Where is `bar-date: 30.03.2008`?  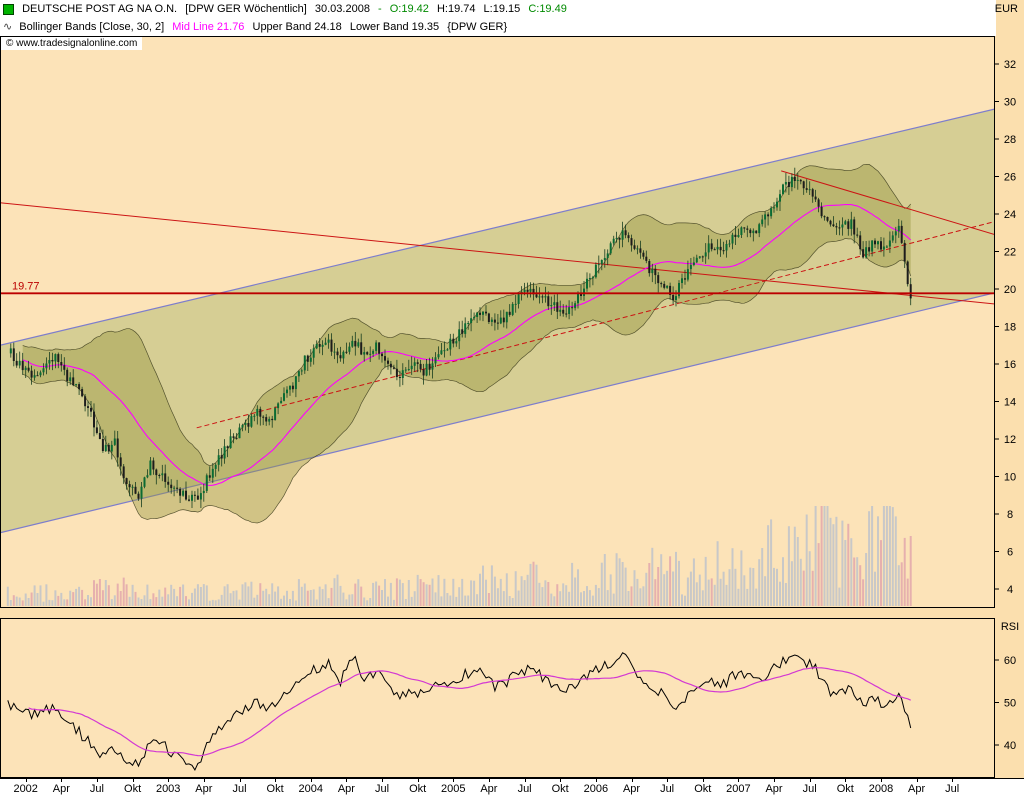
bar-date: 30.03.2008 is located at coordinates (342, 9).